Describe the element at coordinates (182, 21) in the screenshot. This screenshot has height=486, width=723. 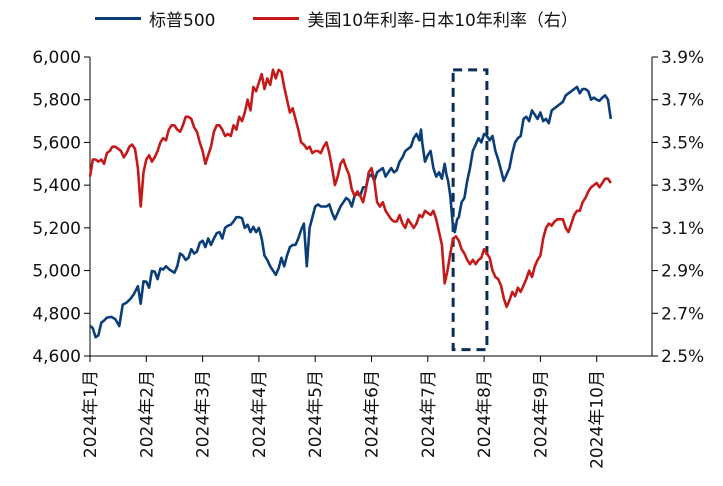
I see `legend-label-spx: 标普500` at that location.